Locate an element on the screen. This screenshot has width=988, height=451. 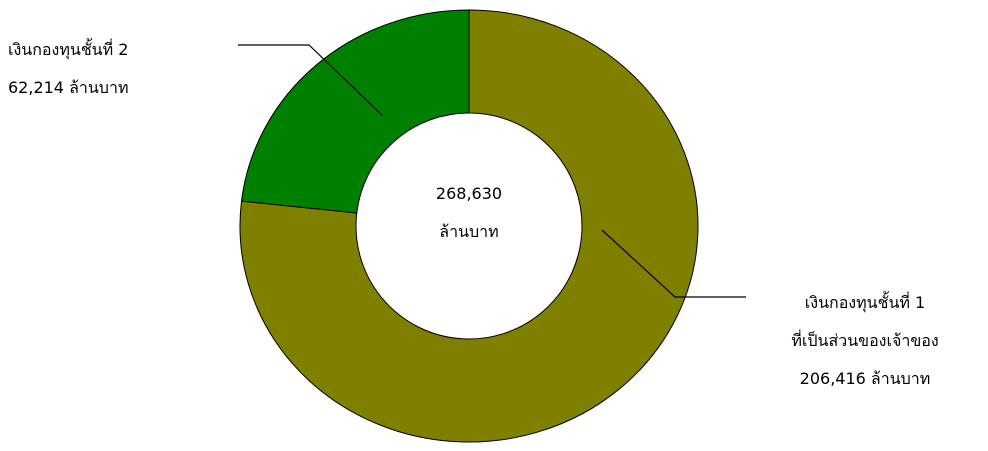
donut-center-total-value: 268,630 is located at coordinates (469, 193).